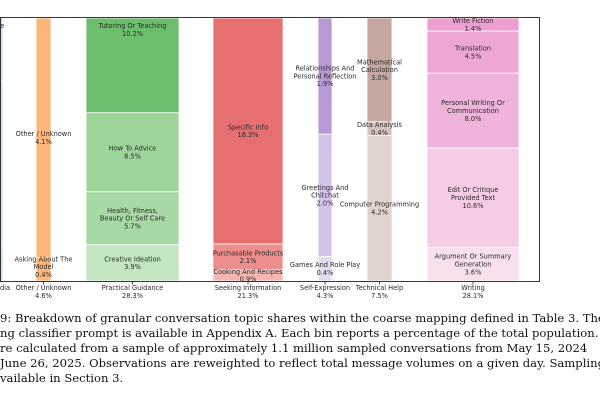 Image resolution: width=600 pixels, height=400 pixels. What do you see at coordinates (379, 78) in the screenshot?
I see `segment-label-line: 3.0%` at bounding box center [379, 78].